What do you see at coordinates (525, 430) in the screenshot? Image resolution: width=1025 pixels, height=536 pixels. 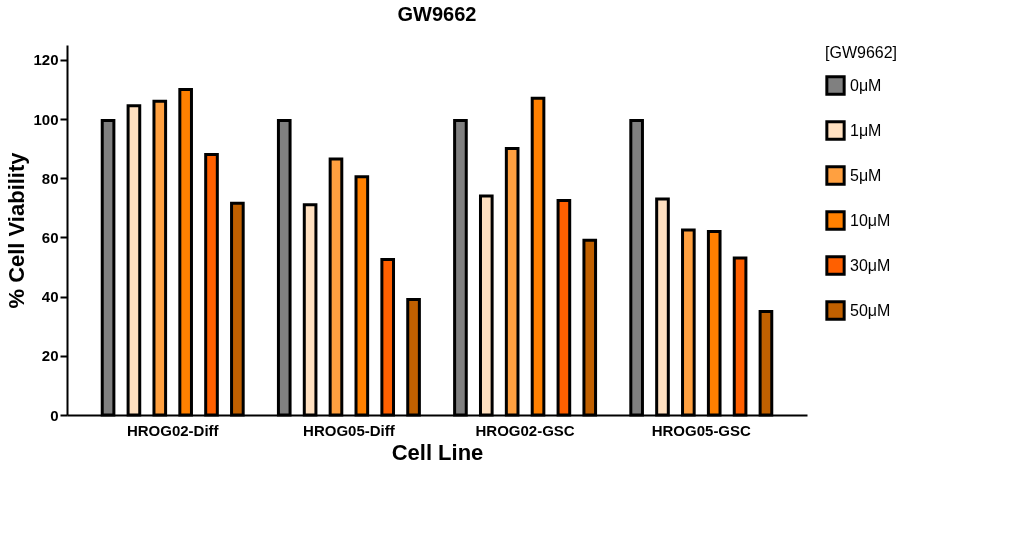 I see `x-tick-label: HROG02-GSC` at bounding box center [525, 430].